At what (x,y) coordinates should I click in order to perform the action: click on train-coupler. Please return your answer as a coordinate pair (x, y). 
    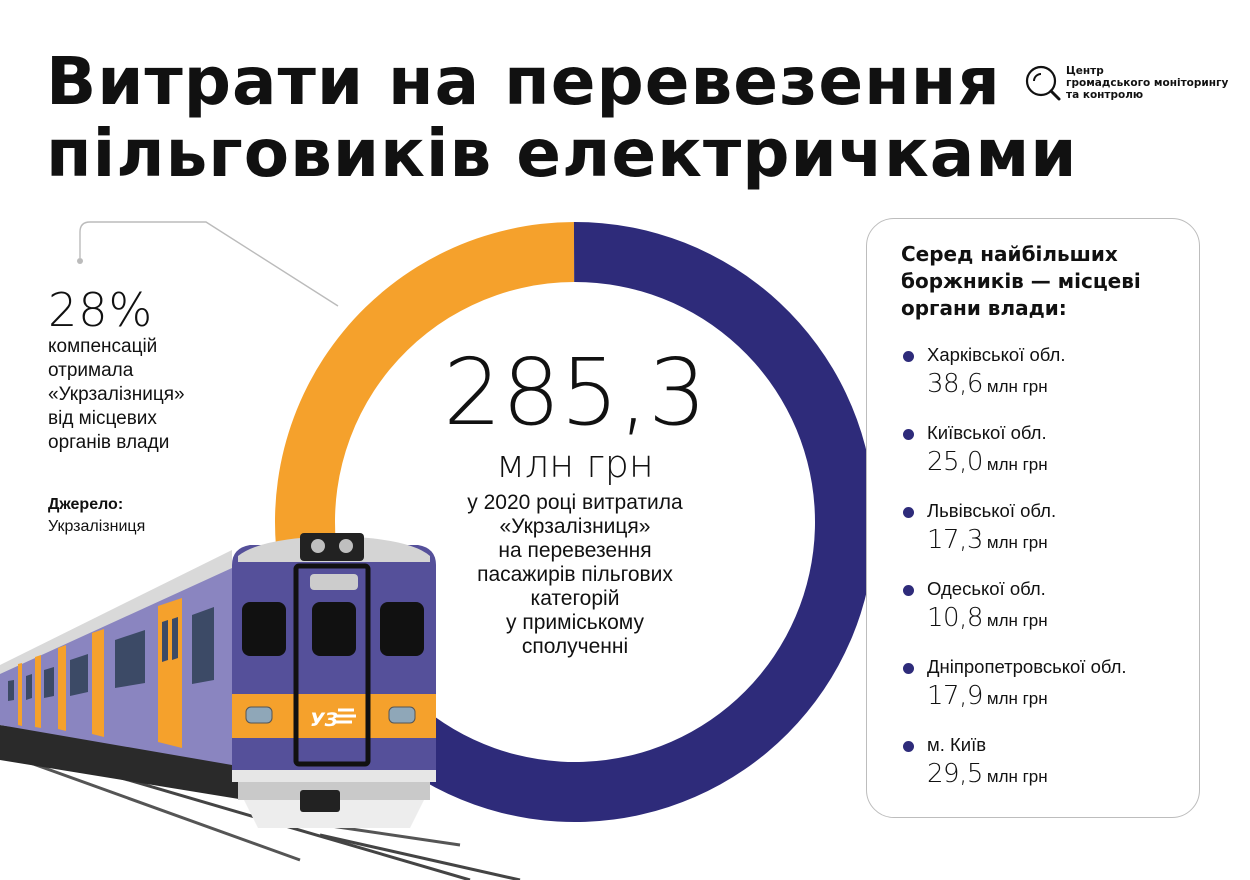
    Looking at the image, I should click on (320, 801).